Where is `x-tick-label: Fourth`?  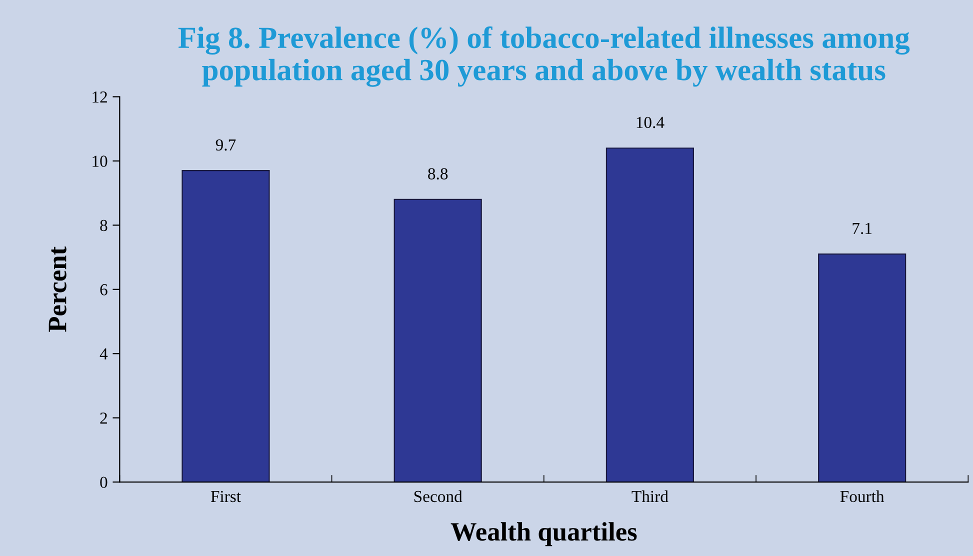 x-tick-label: Fourth is located at coordinates (862, 496).